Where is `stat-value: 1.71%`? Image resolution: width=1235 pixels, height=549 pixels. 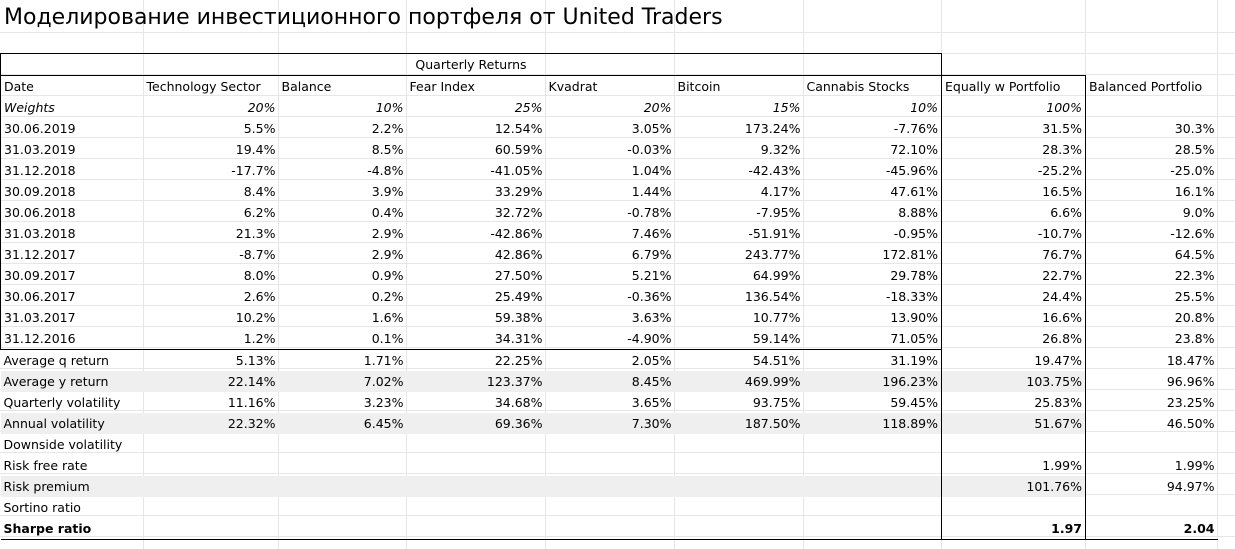 stat-value: 1.71% is located at coordinates (383, 360).